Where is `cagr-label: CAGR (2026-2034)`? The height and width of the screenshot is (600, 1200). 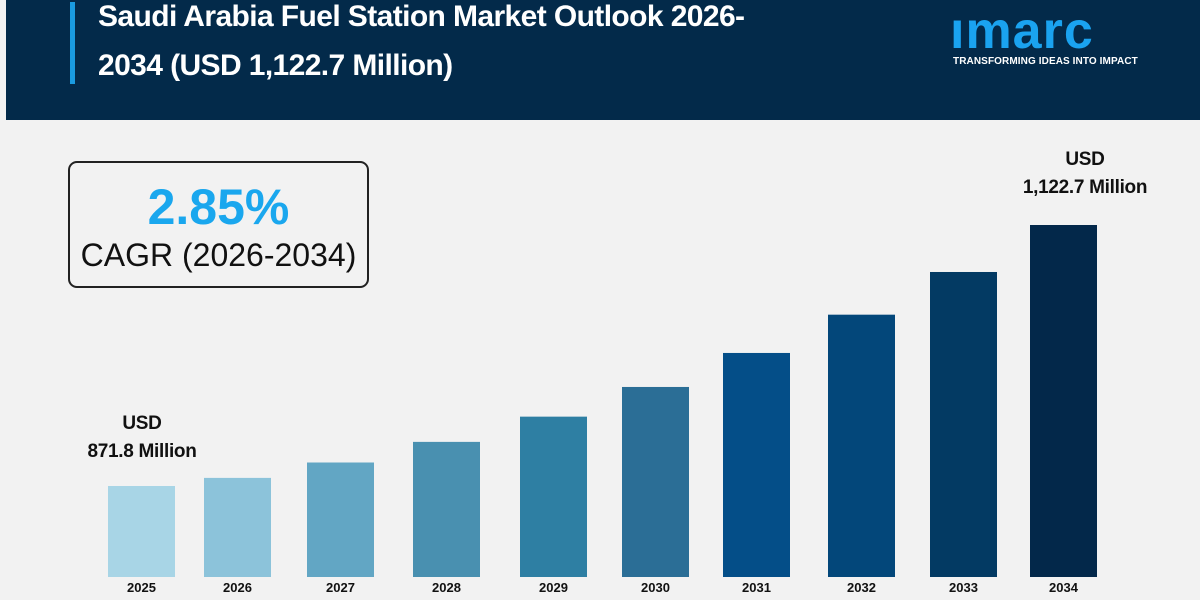 cagr-label: CAGR (2026-2034) is located at coordinates (218, 255).